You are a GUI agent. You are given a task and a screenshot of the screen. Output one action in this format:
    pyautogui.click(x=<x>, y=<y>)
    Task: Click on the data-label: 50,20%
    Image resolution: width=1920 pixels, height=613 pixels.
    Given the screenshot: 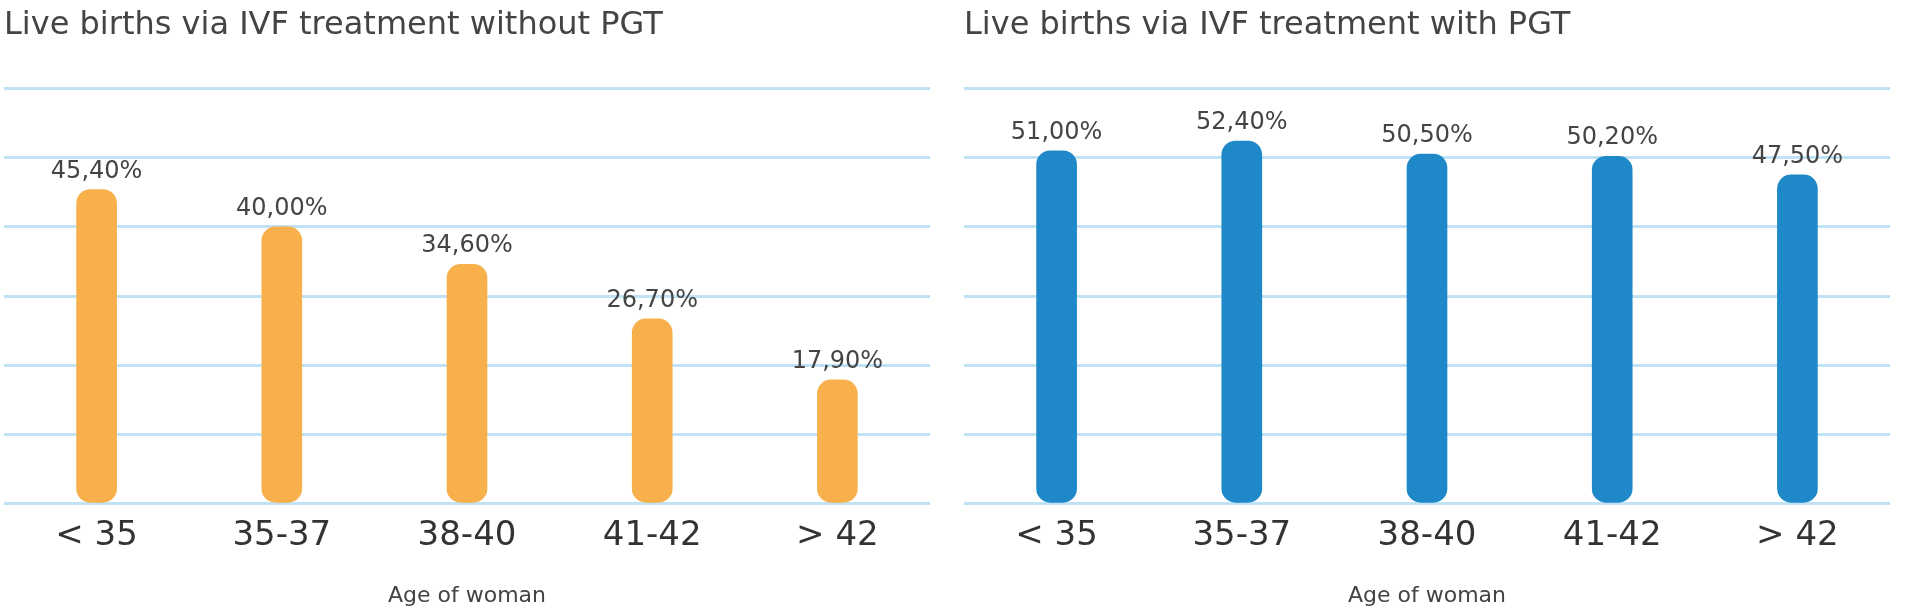 What is the action you would take?
    pyautogui.click(x=1612, y=136)
    